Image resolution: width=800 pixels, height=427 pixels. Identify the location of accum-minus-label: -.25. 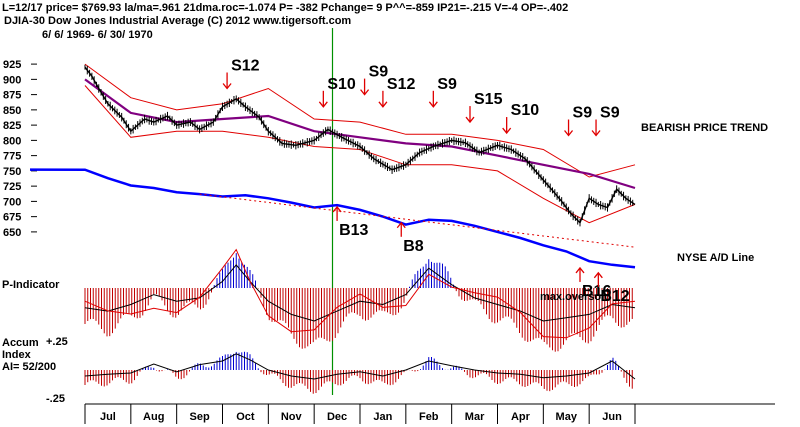
(55, 399).